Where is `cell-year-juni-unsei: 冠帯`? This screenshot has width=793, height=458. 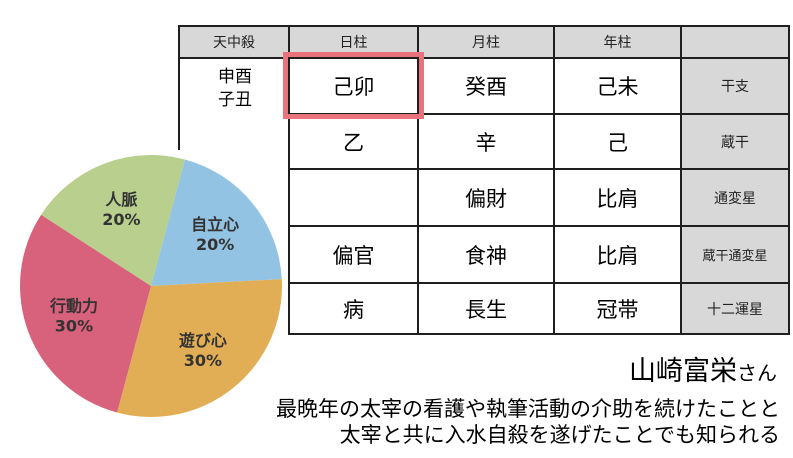 cell-year-juni-unsei: 冠帯 is located at coordinates (617, 308).